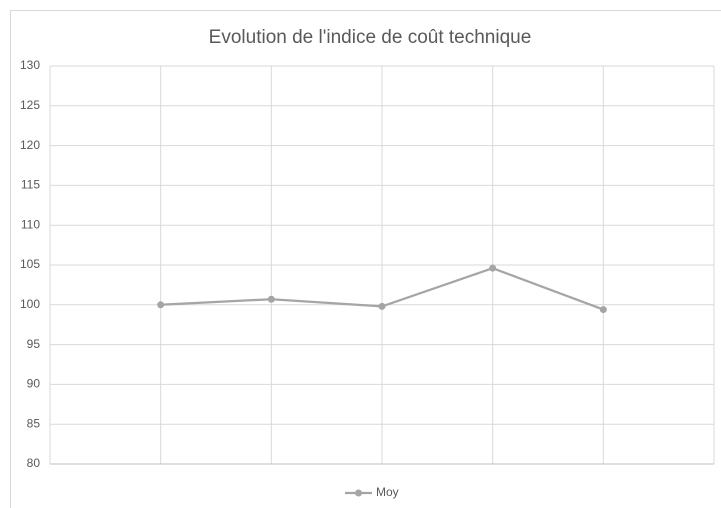 The height and width of the screenshot is (508, 721). What do you see at coordinates (370, 37) in the screenshot?
I see `chart-title: Evolution de l'indice de coût technique` at bounding box center [370, 37].